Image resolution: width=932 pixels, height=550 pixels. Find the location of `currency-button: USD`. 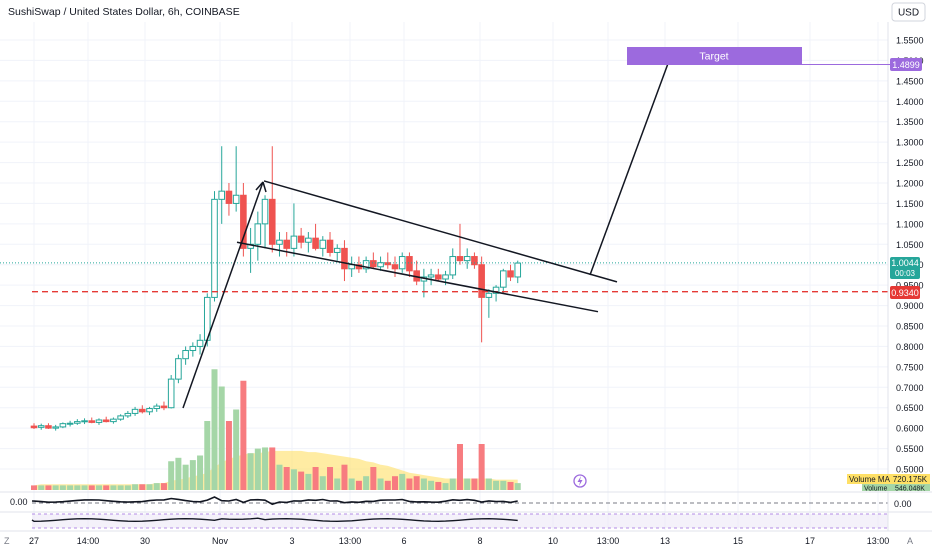

currency-button: USD is located at coordinates (908, 12).